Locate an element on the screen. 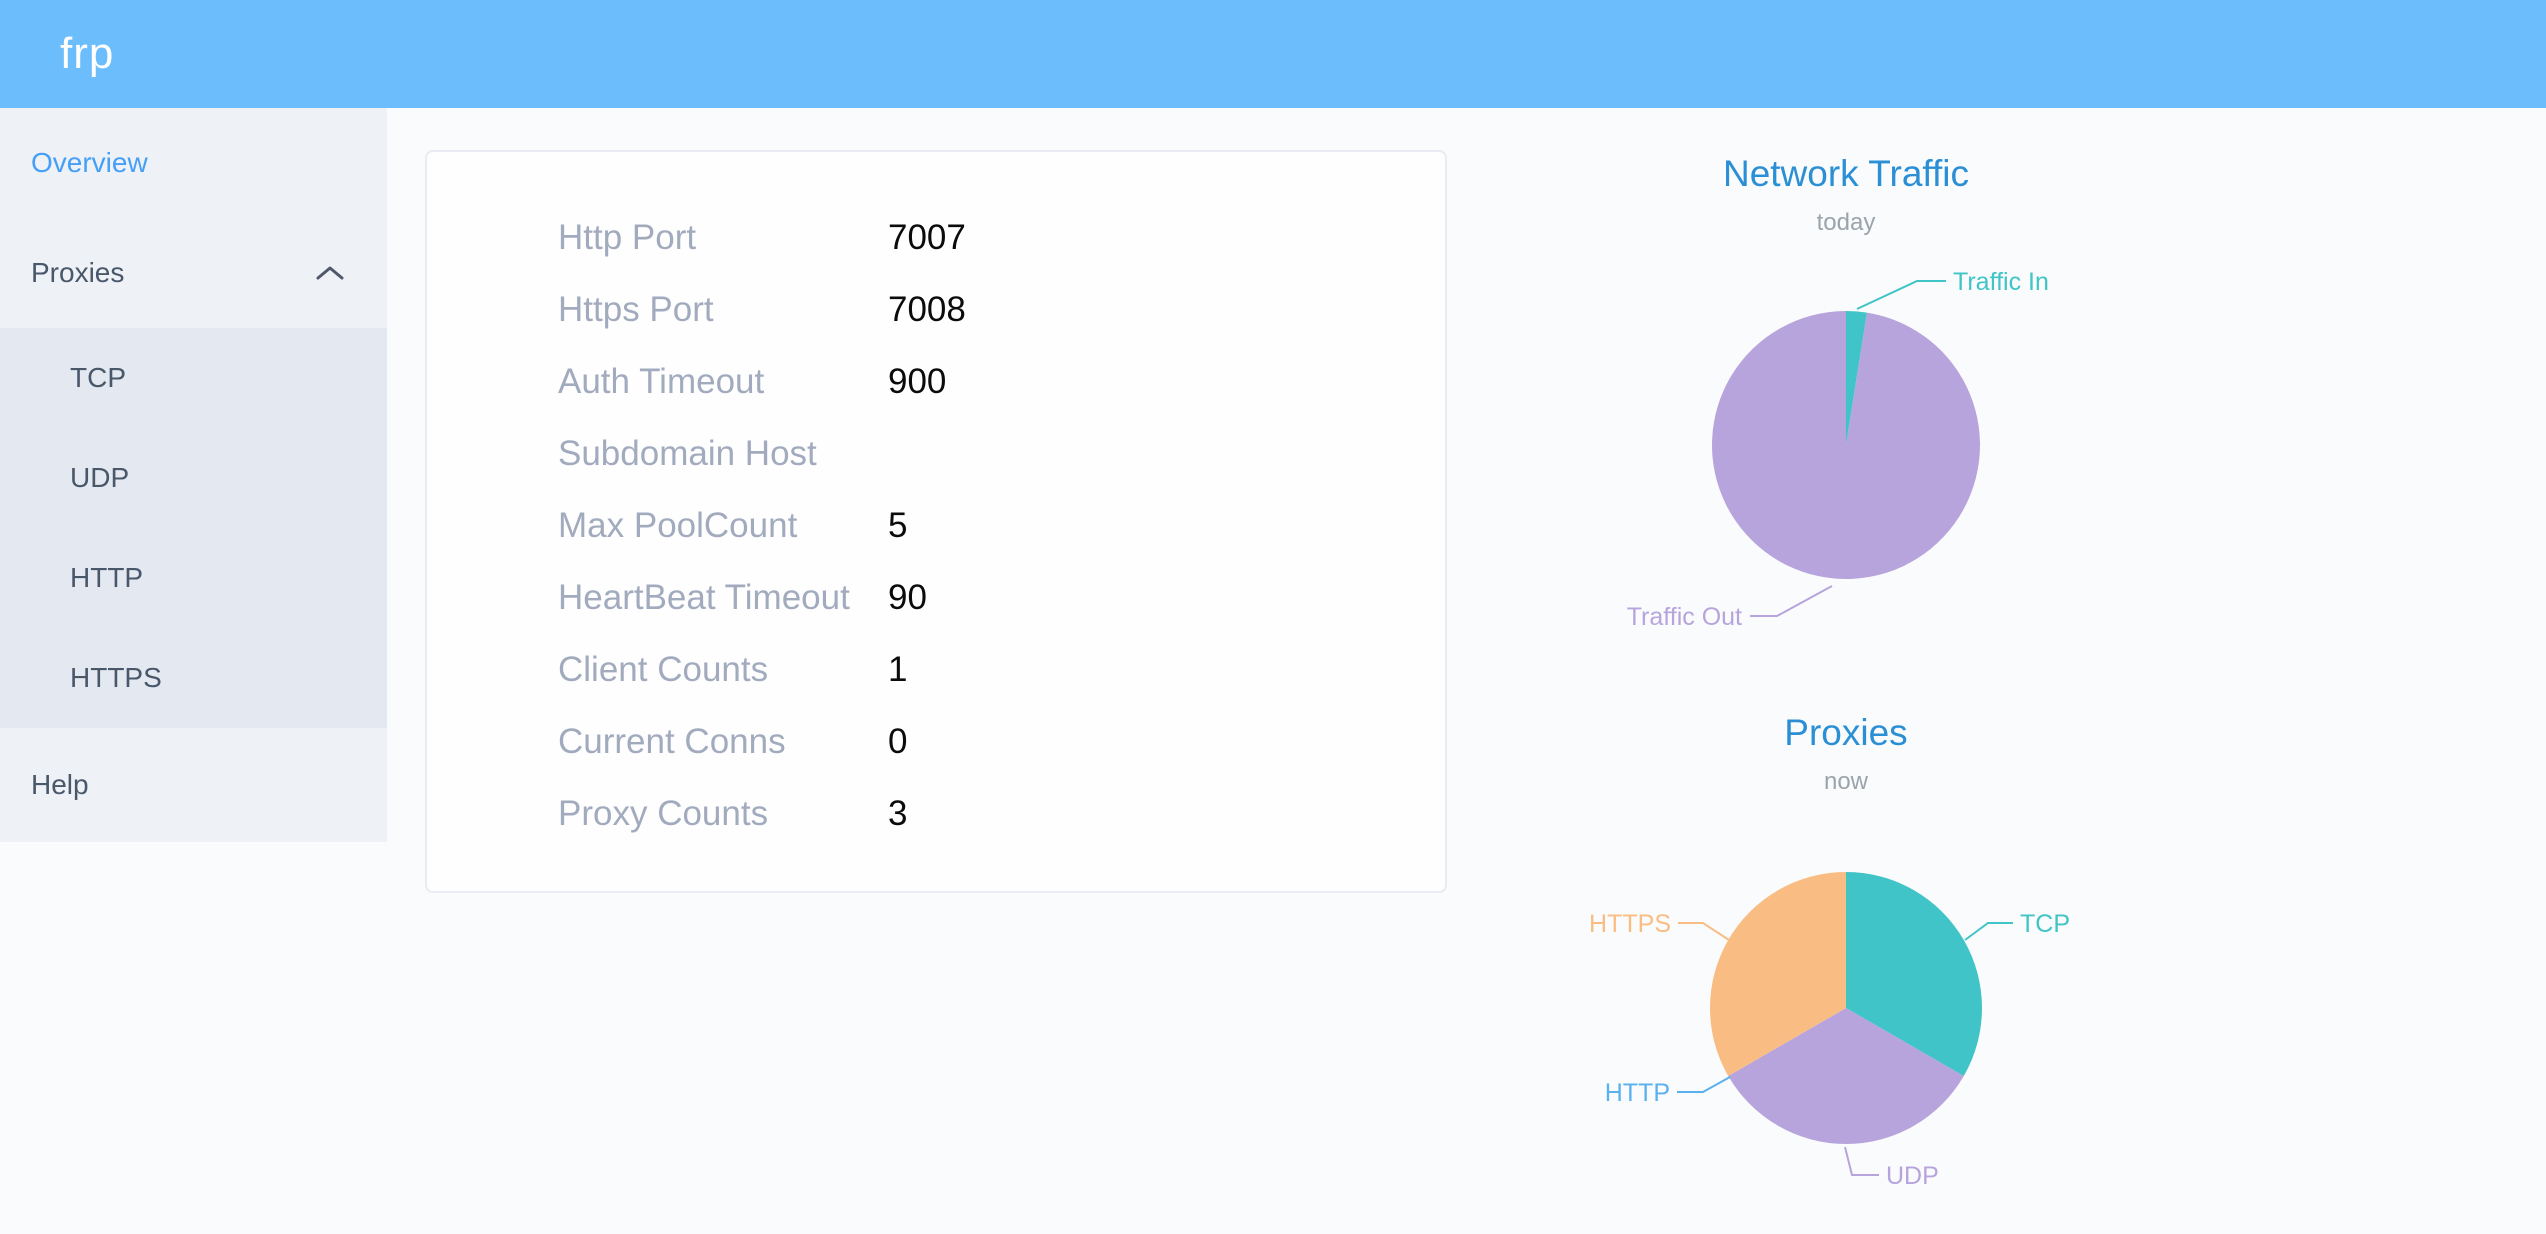 The height and width of the screenshot is (1234, 2546). config-row-label: Proxy Counts is located at coordinates (663, 813).